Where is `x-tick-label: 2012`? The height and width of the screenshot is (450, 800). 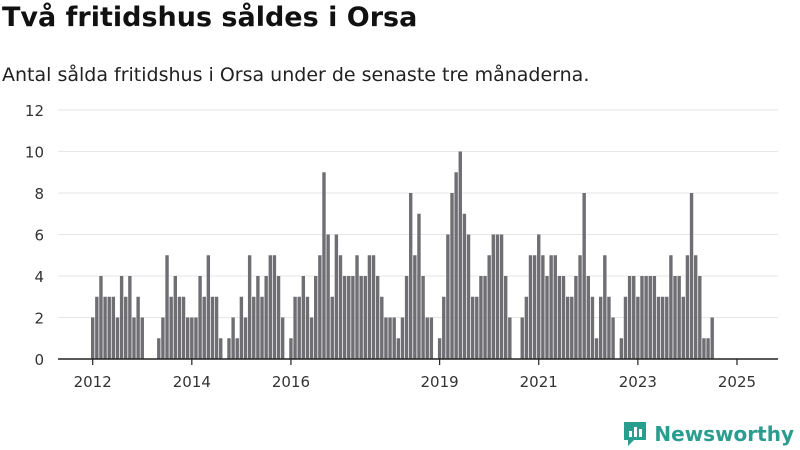
x-tick-label: 2012 is located at coordinates (93, 382).